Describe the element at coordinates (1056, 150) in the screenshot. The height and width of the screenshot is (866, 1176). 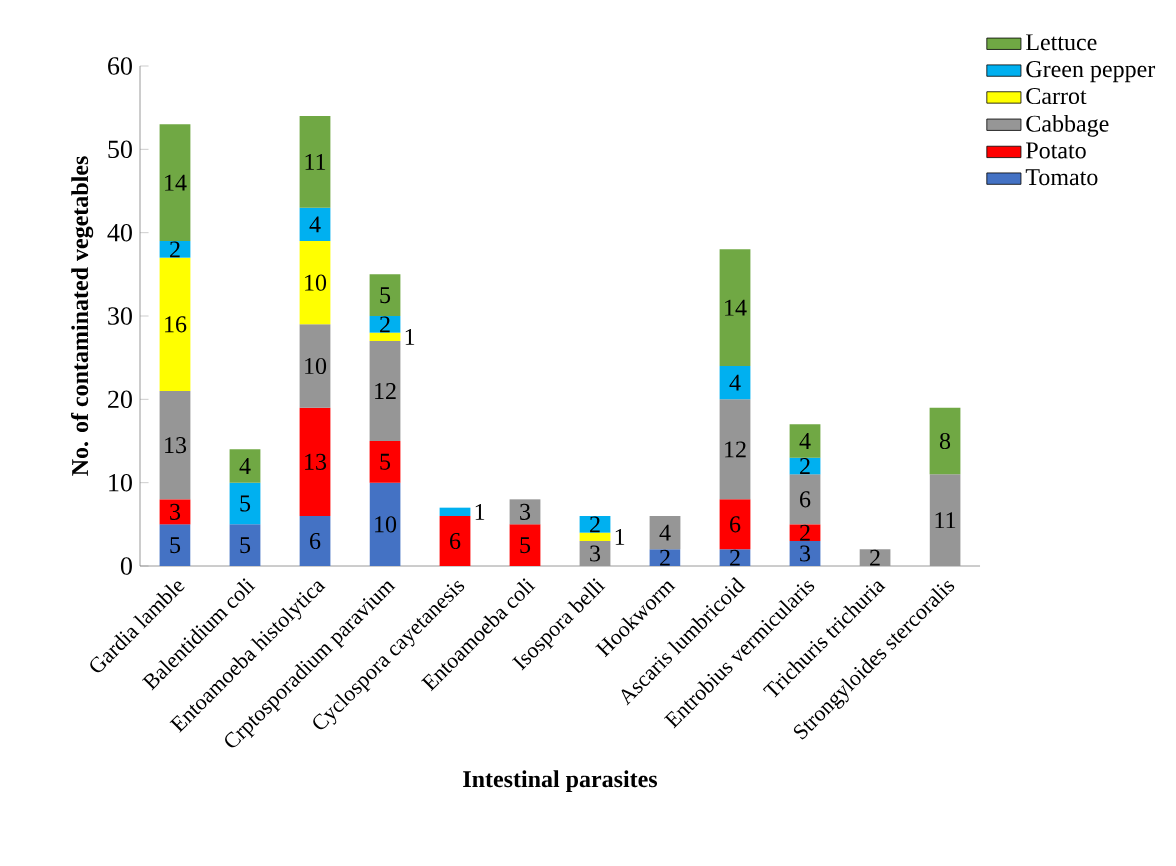
I see `legend-label: Potato` at that location.